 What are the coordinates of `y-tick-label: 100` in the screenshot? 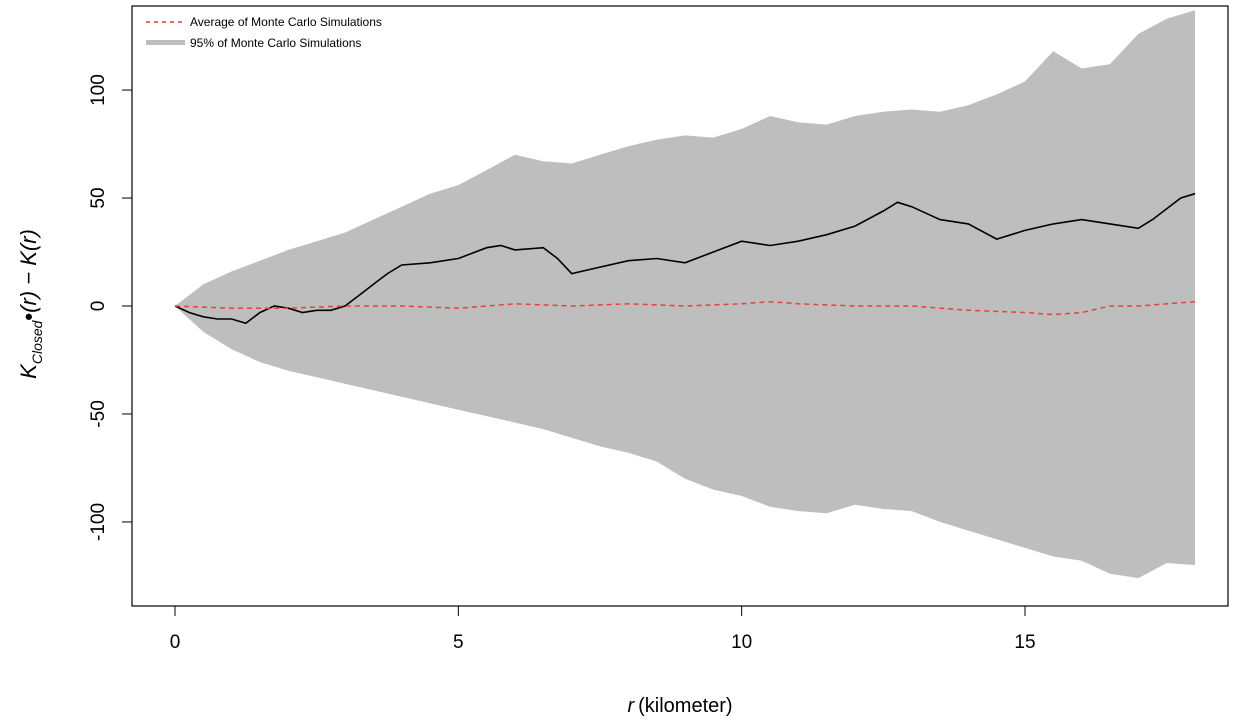 It's located at (98, 90).